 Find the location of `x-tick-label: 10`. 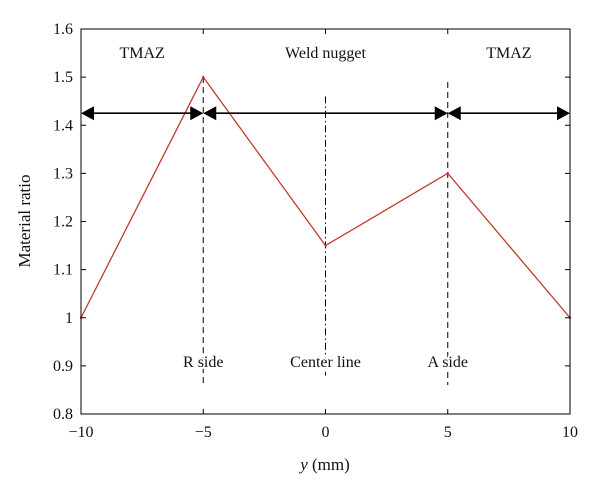

x-tick-label: 10 is located at coordinates (570, 432).